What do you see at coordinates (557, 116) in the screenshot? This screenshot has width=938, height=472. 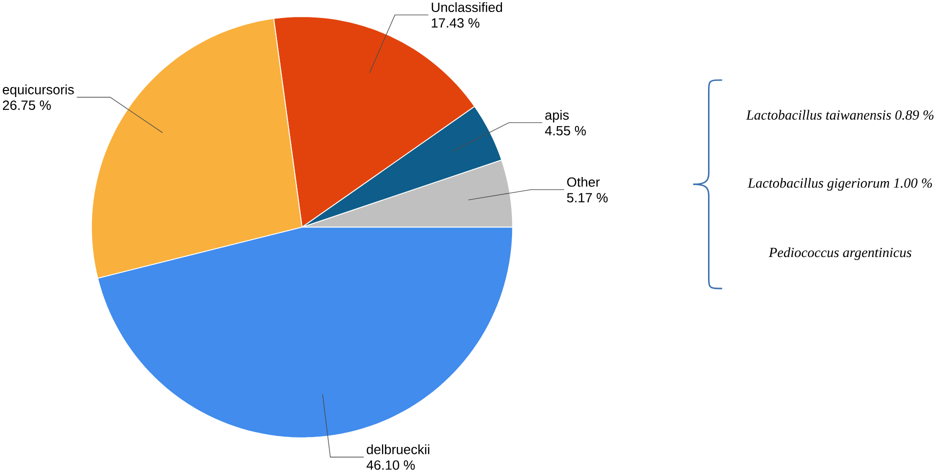 I see `slice-label: apis` at bounding box center [557, 116].